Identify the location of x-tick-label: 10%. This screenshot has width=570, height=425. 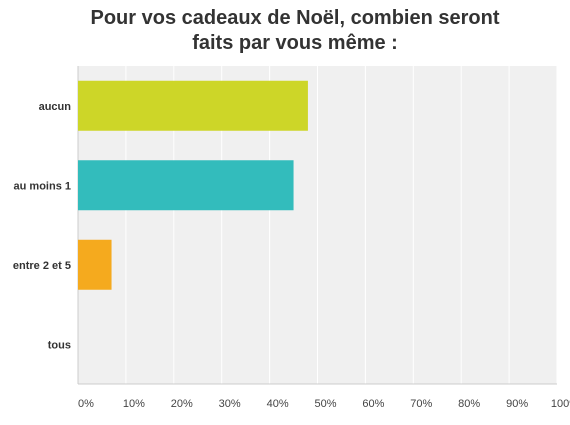
(134, 404).